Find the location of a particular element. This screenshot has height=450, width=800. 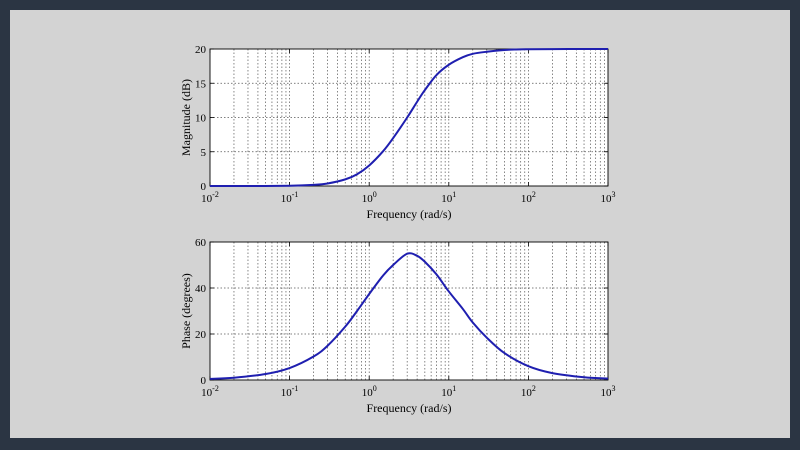

y-axis-label: Magnitude (dB) is located at coordinates (186, 117).